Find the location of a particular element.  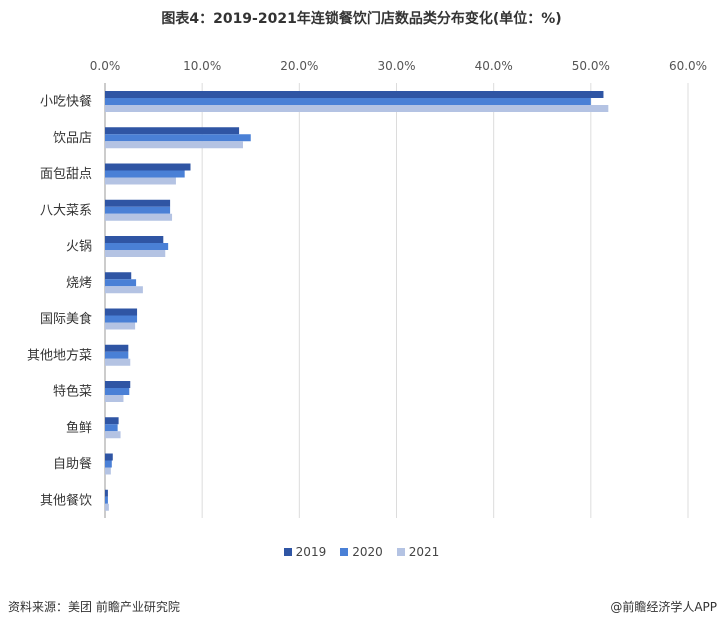

legend-label-2020: 2020 is located at coordinates (367, 552).